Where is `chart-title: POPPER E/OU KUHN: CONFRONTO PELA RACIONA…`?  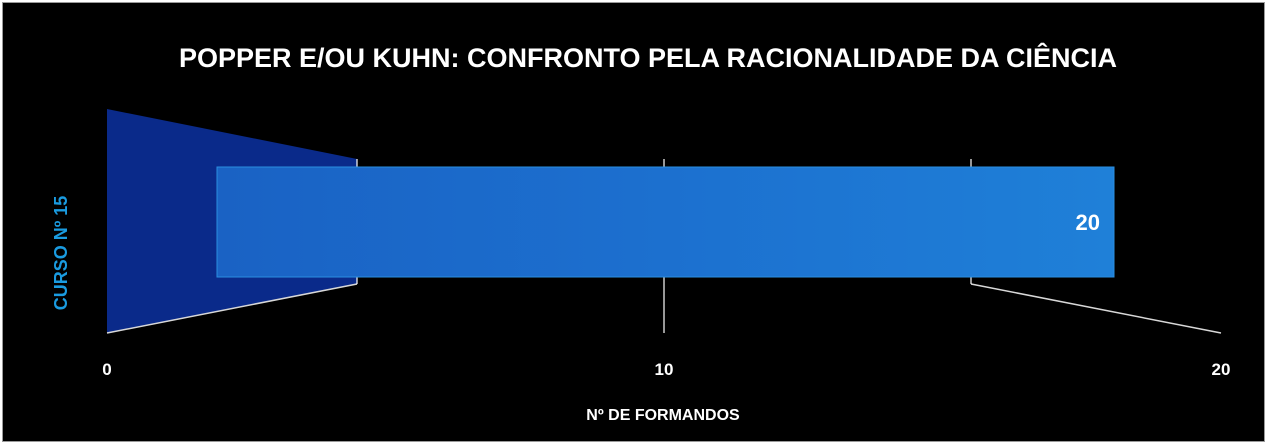 chart-title: POPPER E/OU KUHN: CONFRONTO PELA RACIONA… is located at coordinates (648, 57).